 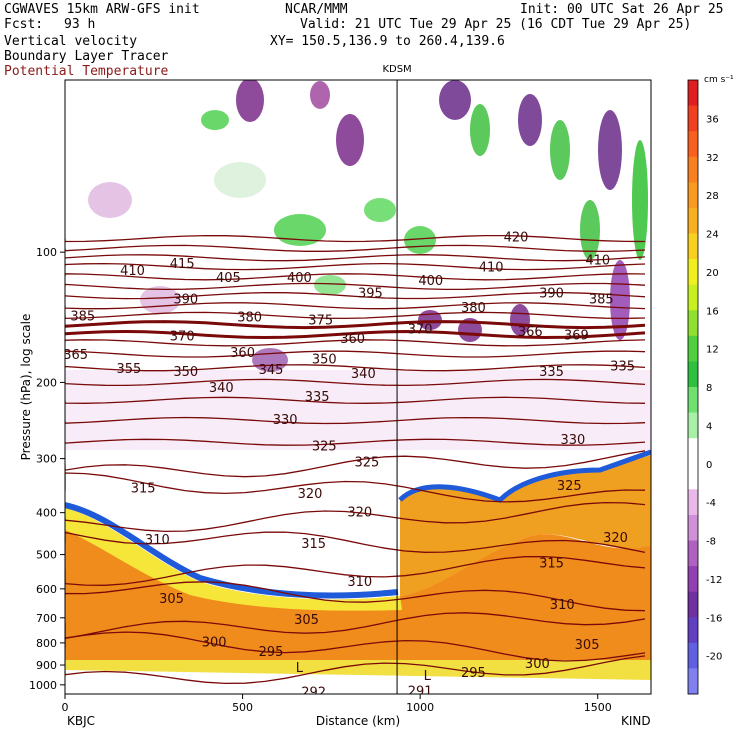 What do you see at coordinates (26, 387) in the screenshot?
I see `y-axis-label: Pressure (hPa), log scale` at bounding box center [26, 387].